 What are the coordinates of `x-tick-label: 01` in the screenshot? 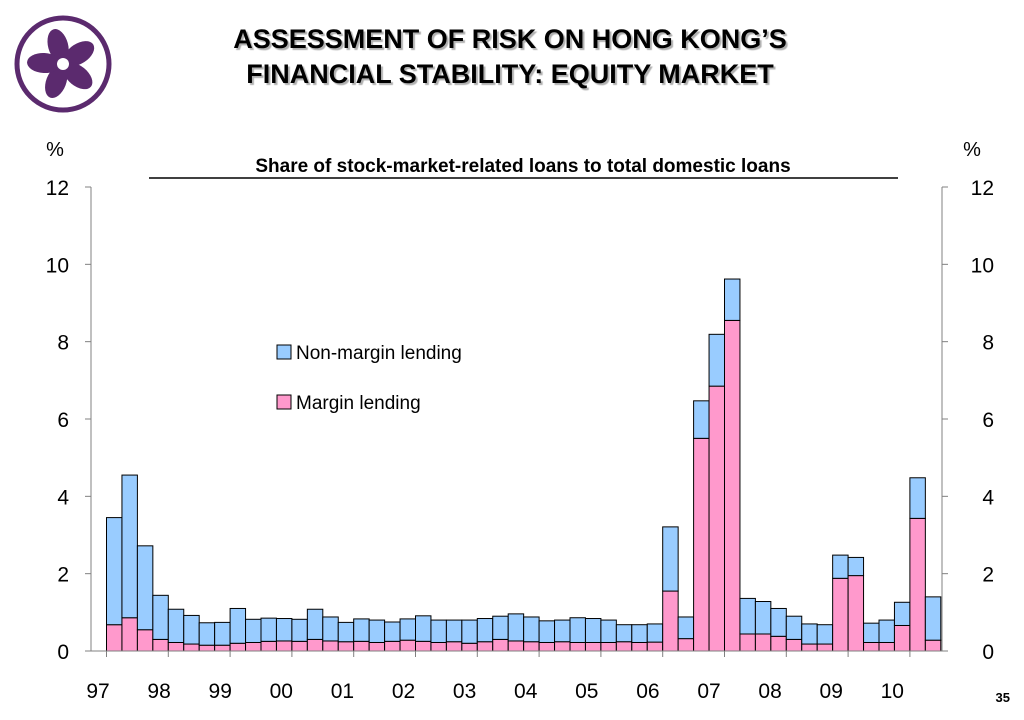 It's located at (342, 691).